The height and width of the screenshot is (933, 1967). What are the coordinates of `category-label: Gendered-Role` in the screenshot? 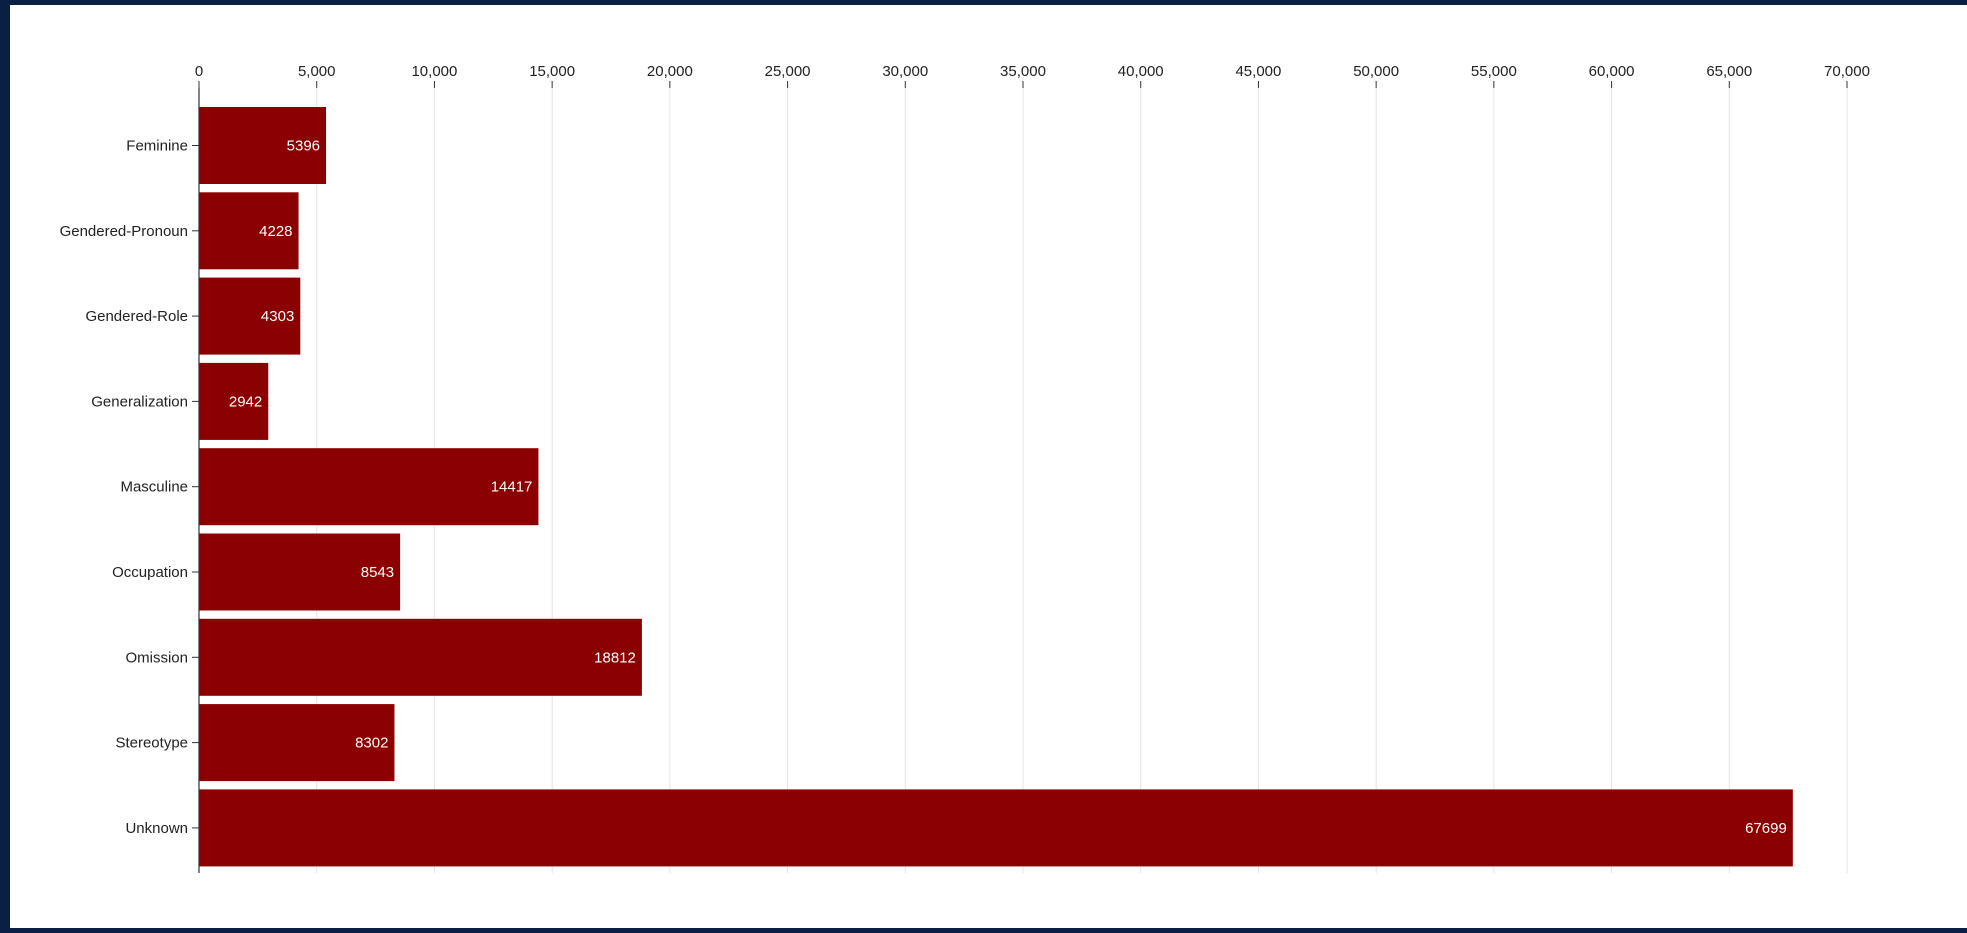 It's located at (136, 316).